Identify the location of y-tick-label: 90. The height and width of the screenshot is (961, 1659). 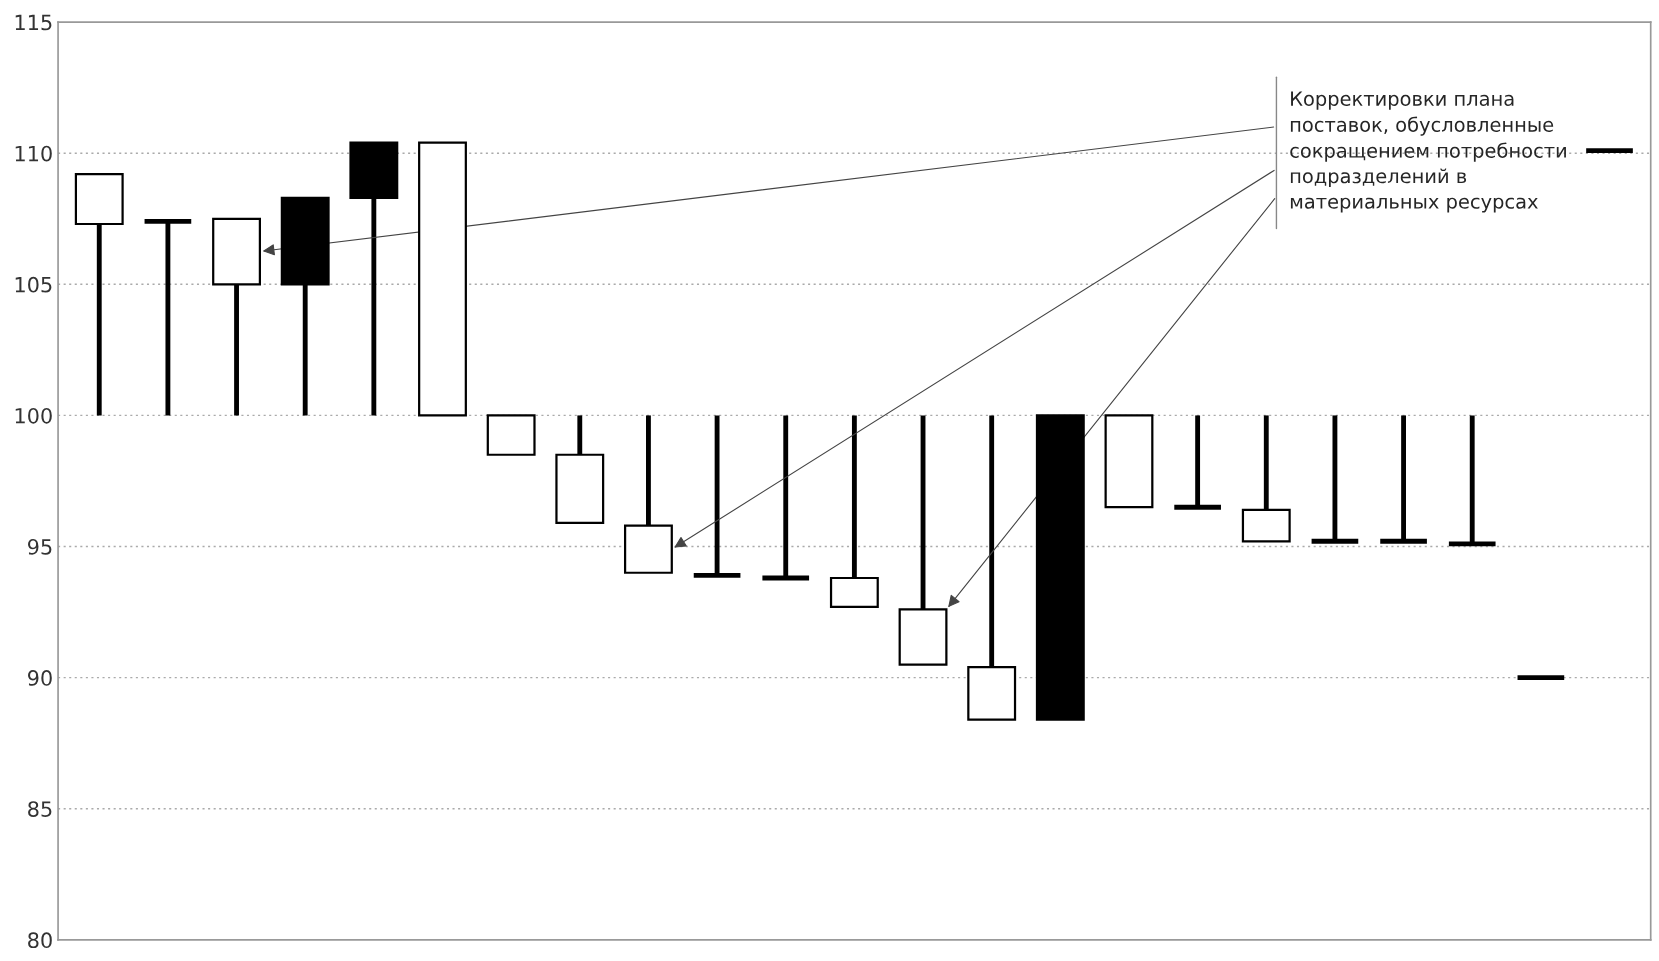
(40, 678).